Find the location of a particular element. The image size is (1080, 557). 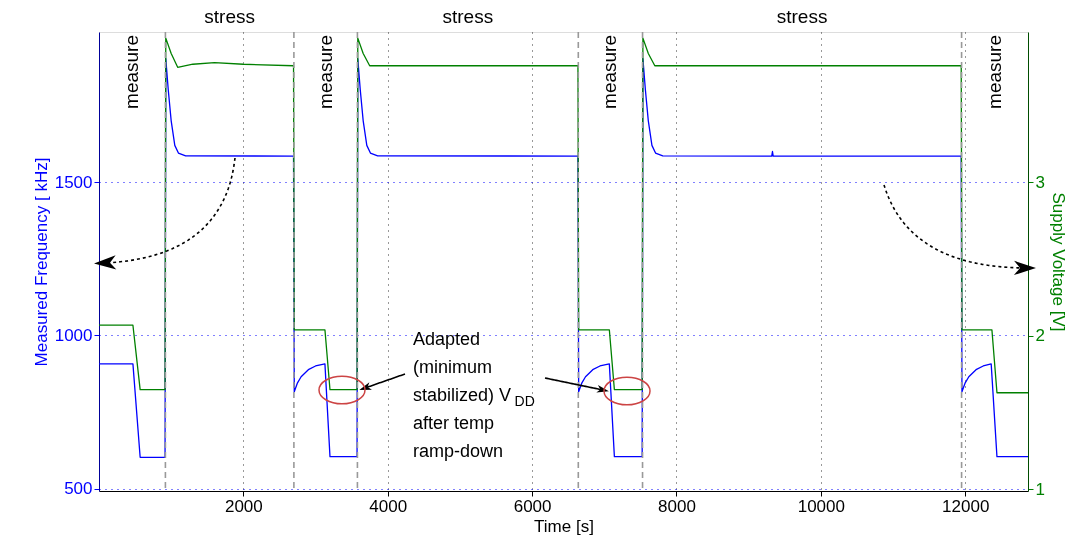

y2-tick-label: 1 is located at coordinates (1040, 489).